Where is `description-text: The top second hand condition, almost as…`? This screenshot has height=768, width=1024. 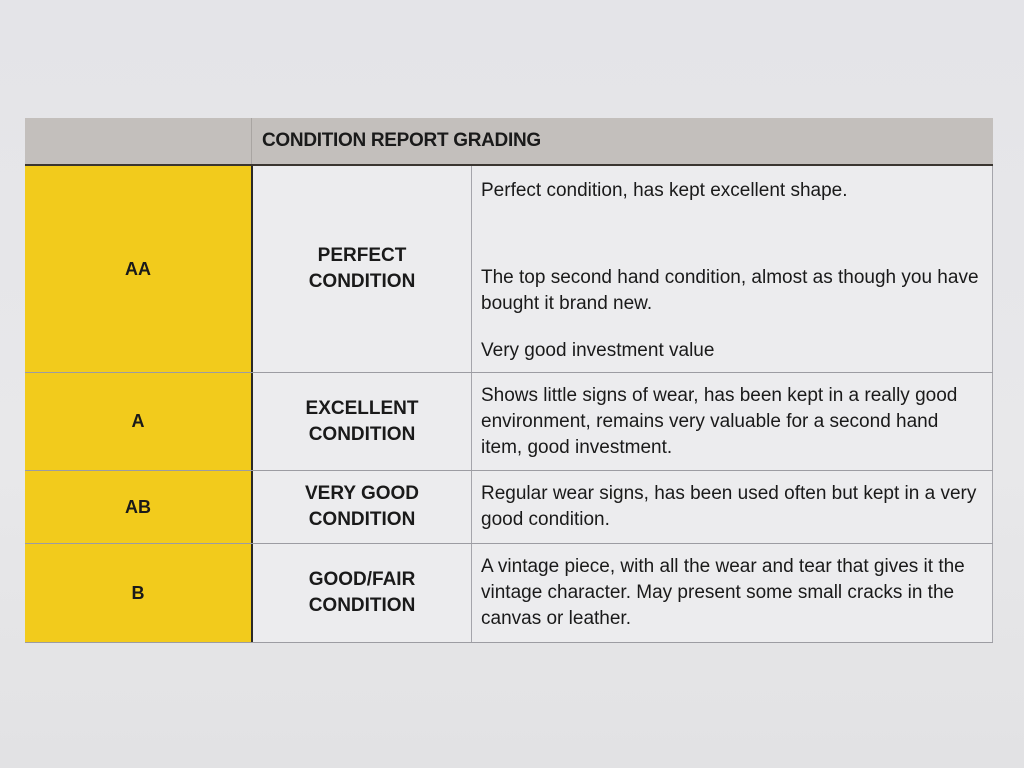
description-text: The top second hand condition, almost as… is located at coordinates (730, 290).